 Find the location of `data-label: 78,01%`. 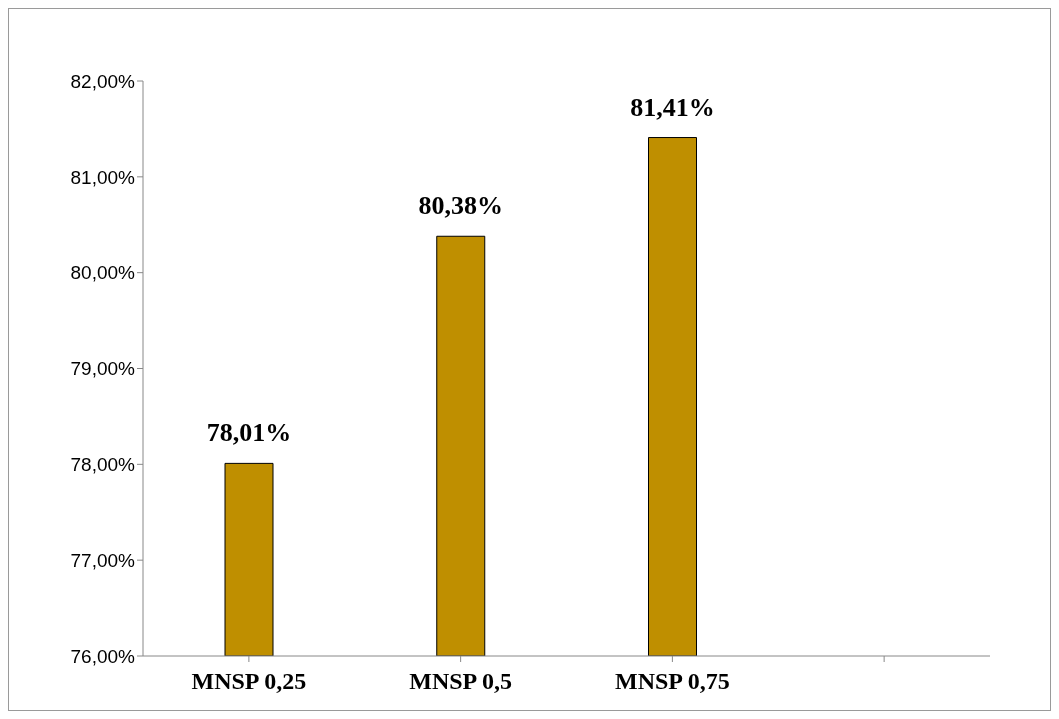

data-label: 78,01% is located at coordinates (249, 433).